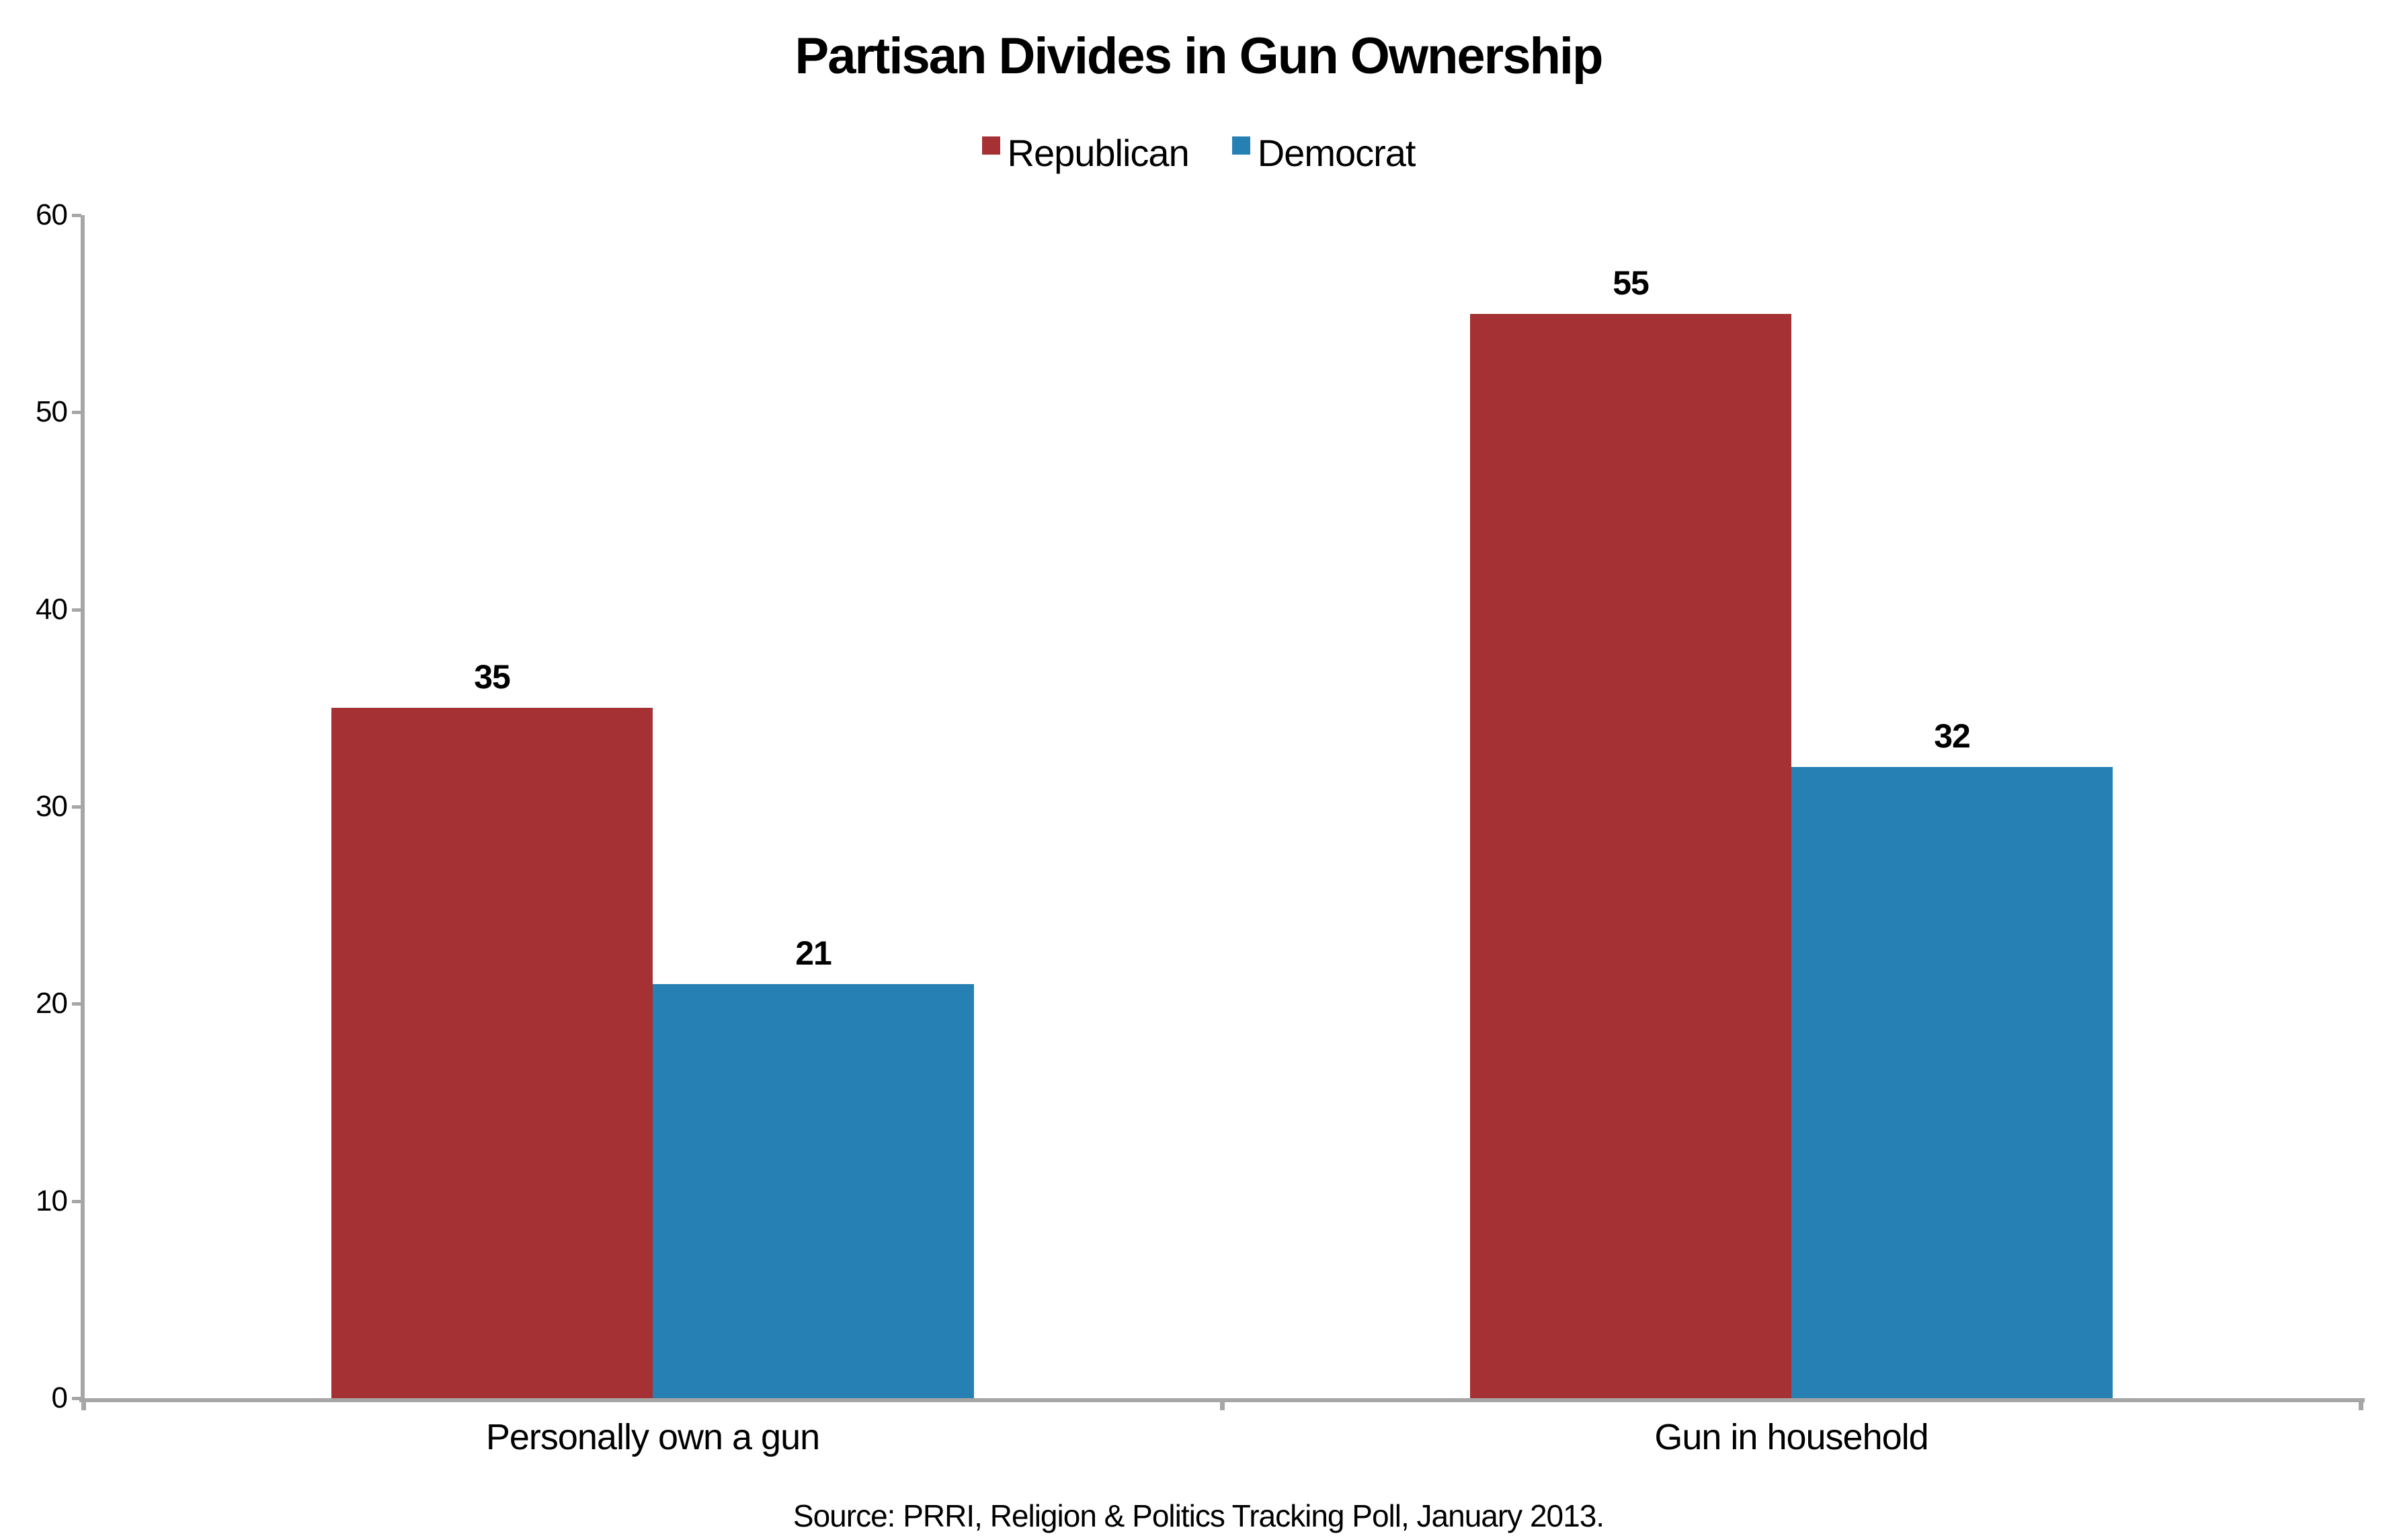  I want to click on y-axis-line, so click(83, 809).